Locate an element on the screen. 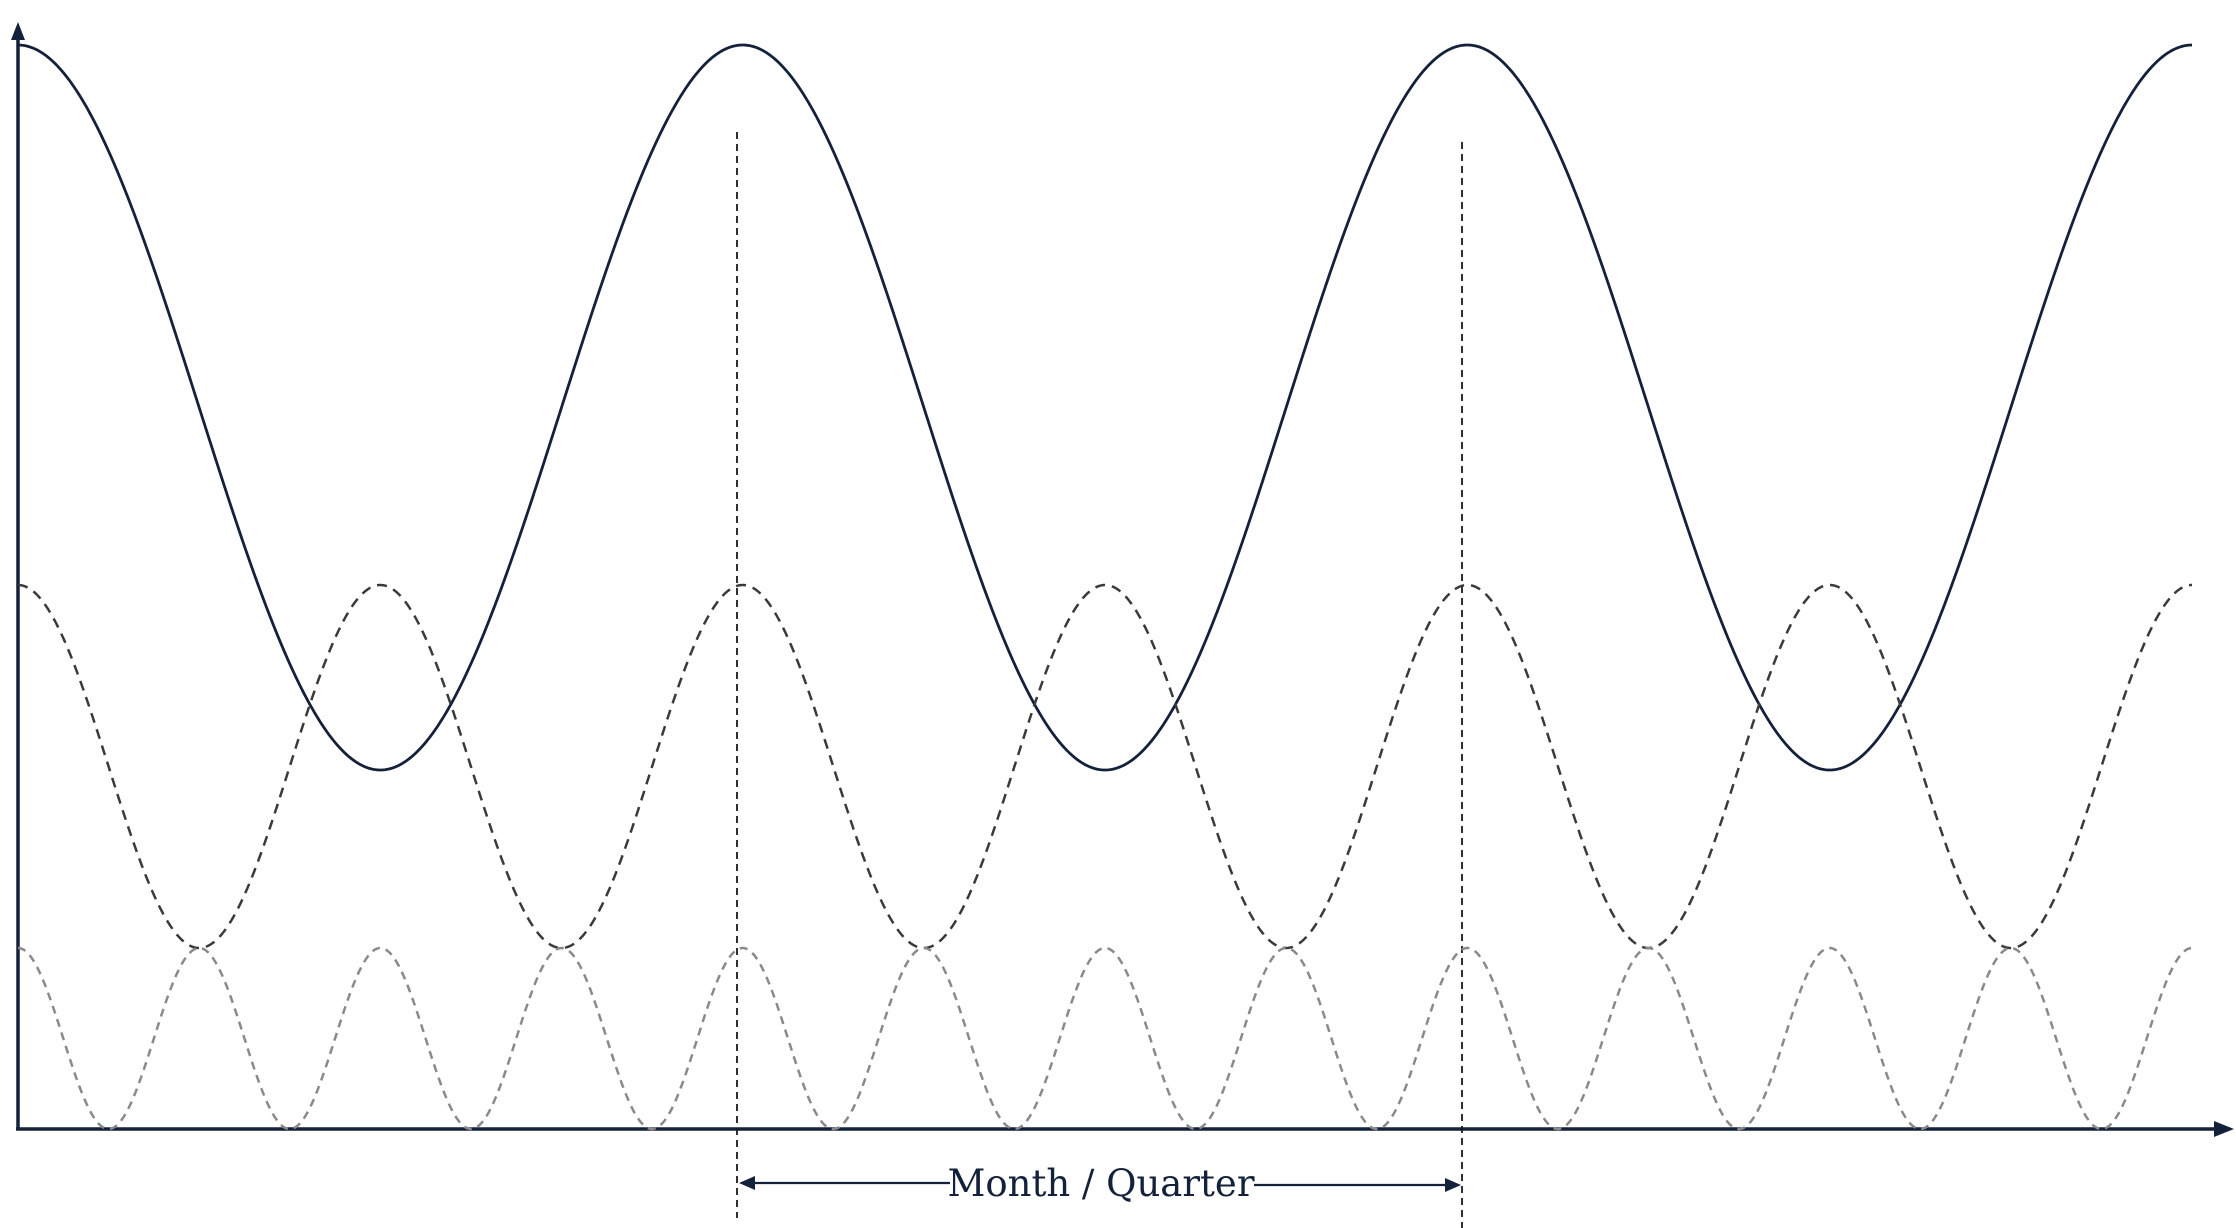 Image resolution: width=2236 pixels, height=1228 pixels. span-arrow-left-icon is located at coordinates (747, 1183).